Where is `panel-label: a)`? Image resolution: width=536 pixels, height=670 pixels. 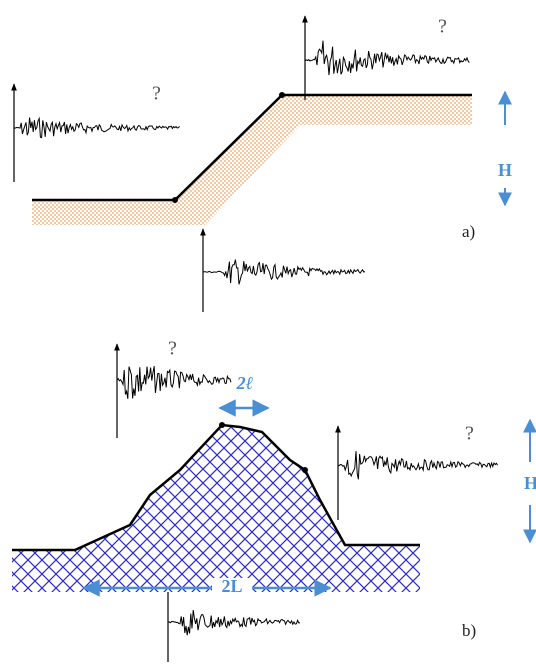 panel-label: a) is located at coordinates (468, 231).